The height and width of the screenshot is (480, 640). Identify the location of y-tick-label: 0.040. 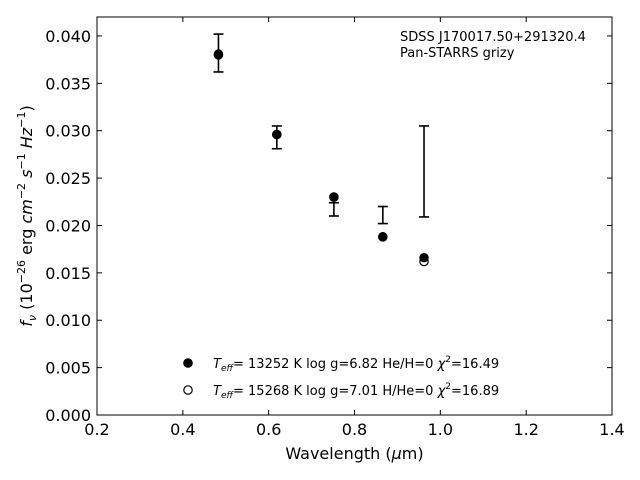
(68, 36).